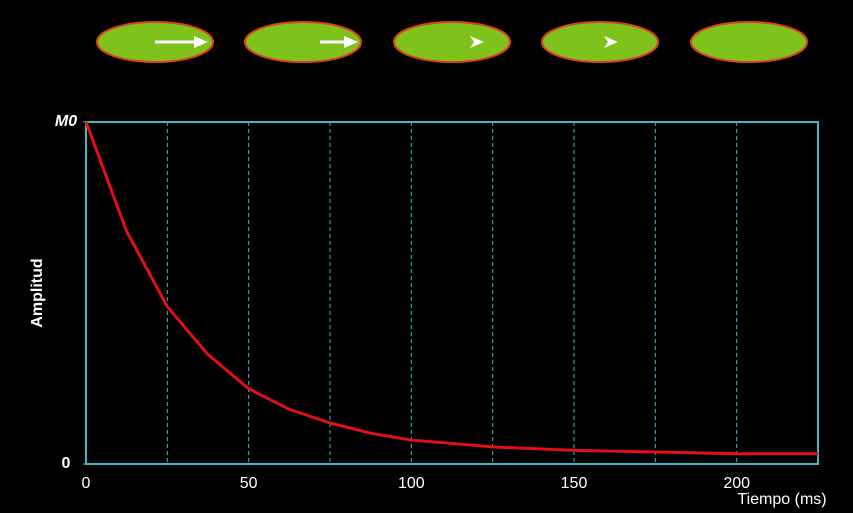 The width and height of the screenshot is (853, 513). What do you see at coordinates (411, 483) in the screenshot?
I see `x-tick-label: 100` at bounding box center [411, 483].